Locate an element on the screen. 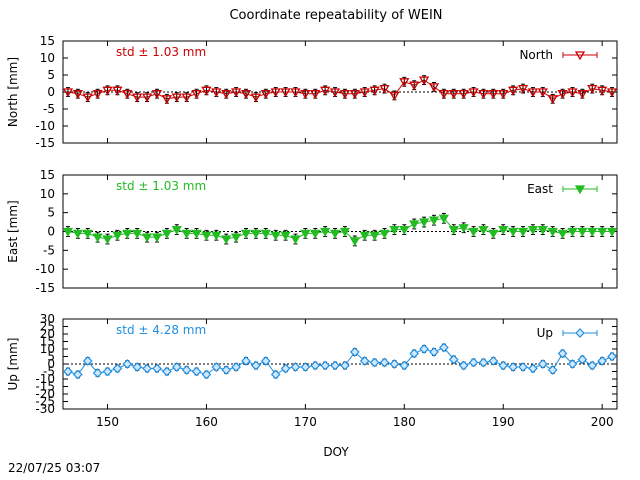 This screenshot has height=480, width=640. y-tick-label: -25 is located at coordinates (45, 402).